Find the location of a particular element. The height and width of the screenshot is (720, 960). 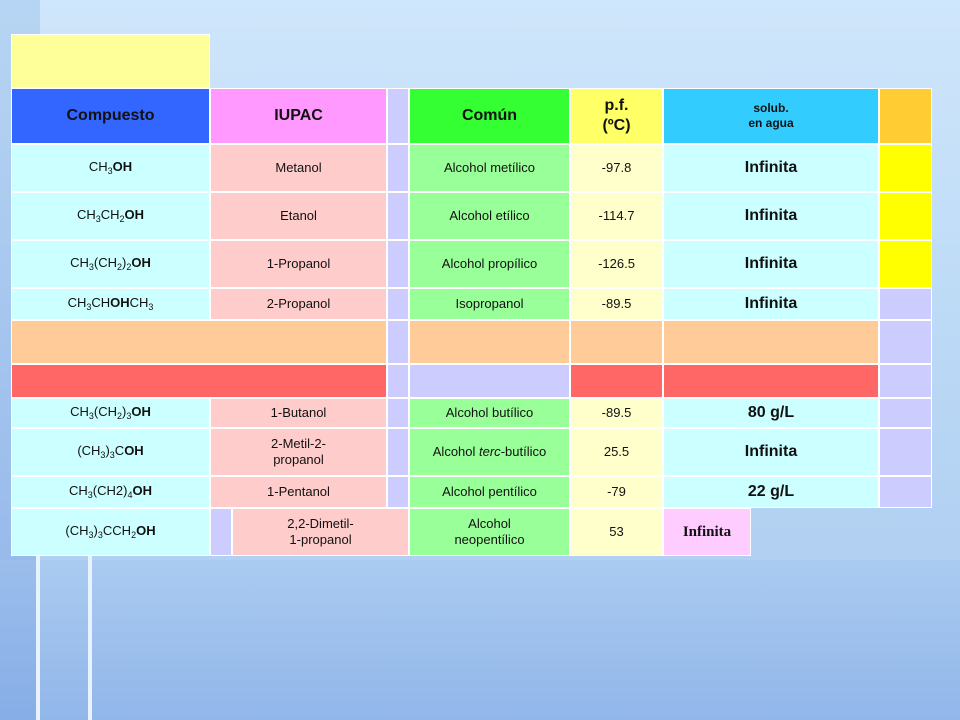

row5-extra is located at coordinates (905, 413).